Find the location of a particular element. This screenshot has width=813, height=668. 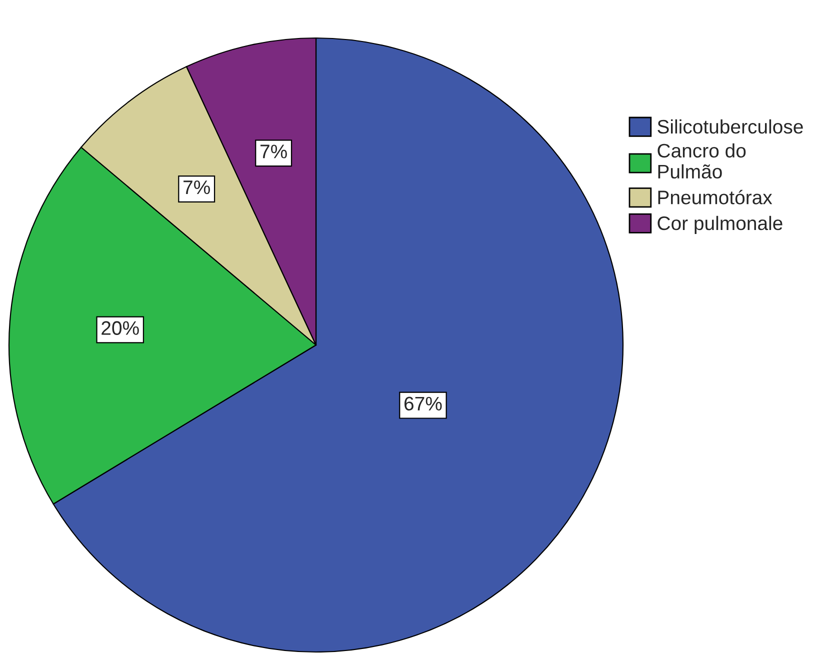

legend-label: Pneumotórax is located at coordinates (715, 197).